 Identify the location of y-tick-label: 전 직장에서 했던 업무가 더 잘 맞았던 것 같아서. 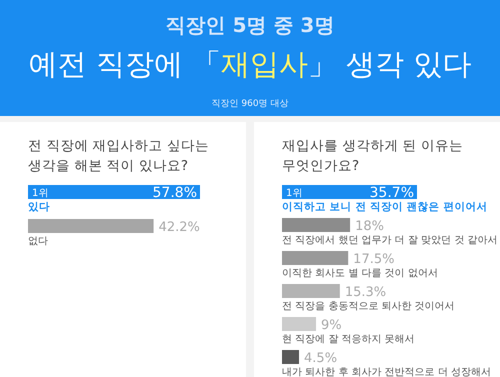
(390, 240).